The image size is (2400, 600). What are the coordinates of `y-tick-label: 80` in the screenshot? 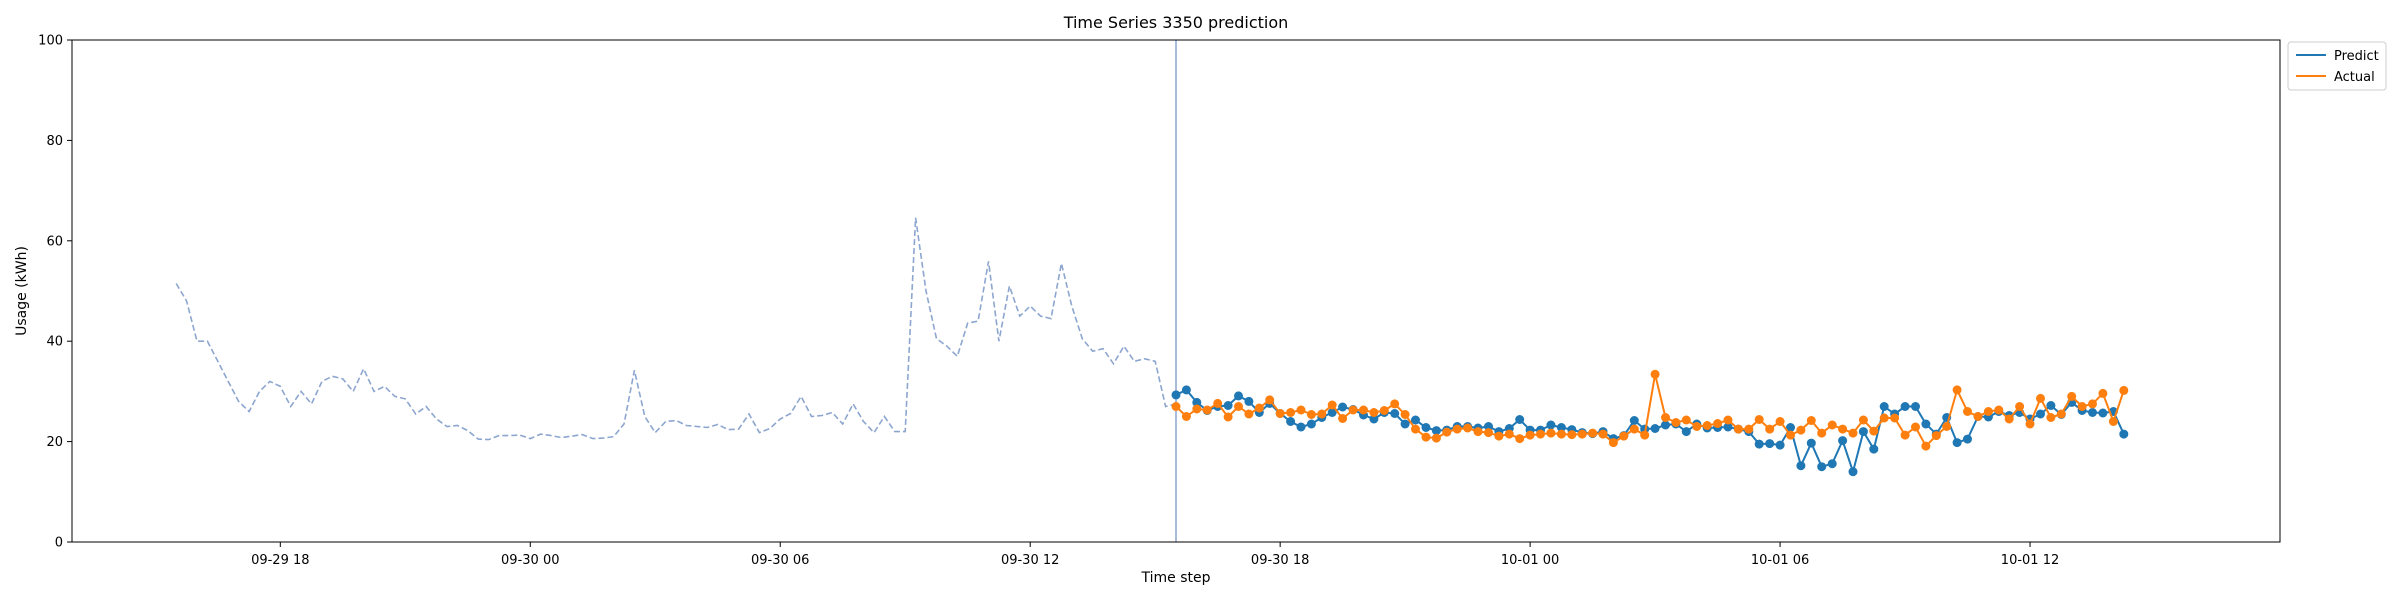 It's located at (54, 141).